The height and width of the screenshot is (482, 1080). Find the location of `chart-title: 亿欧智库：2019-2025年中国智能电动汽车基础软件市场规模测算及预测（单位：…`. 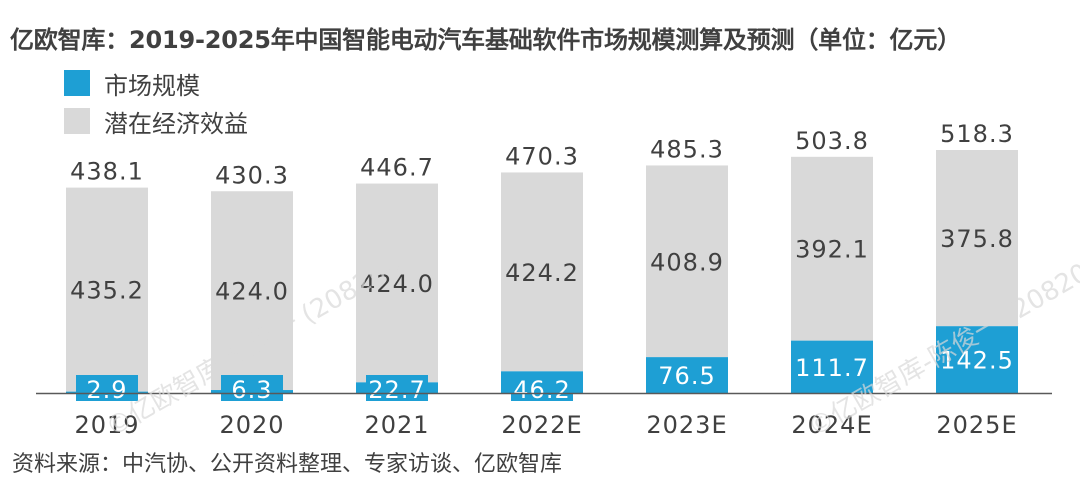

chart-title: 亿欧智库：2019-2025年中国智能电动汽车基础软件市场规模测算及预测（单位：… is located at coordinates (485, 40).